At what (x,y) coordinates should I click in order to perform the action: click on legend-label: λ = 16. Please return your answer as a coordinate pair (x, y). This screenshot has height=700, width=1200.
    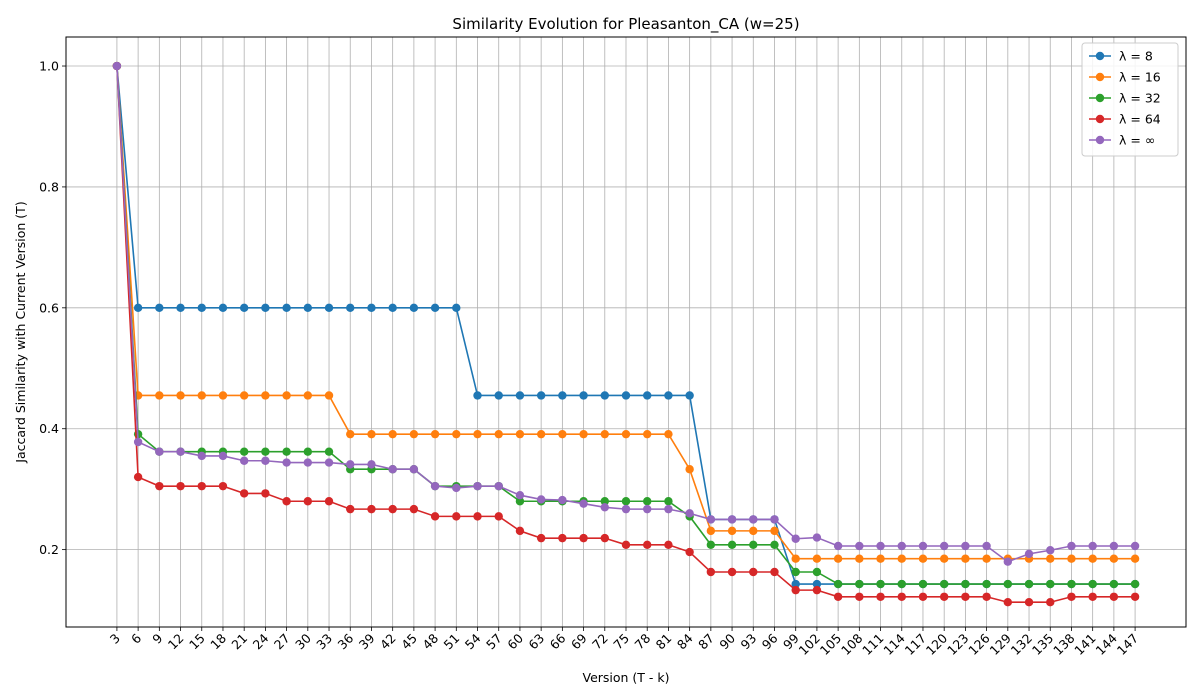
    Looking at the image, I should click on (1140, 77).